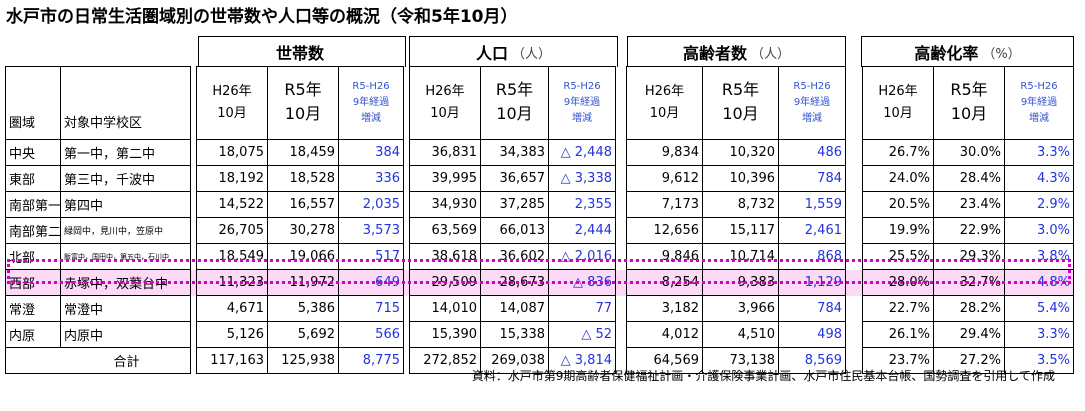 The height and width of the screenshot is (411, 1085). Describe the element at coordinates (371, 178) in the screenshot. I see `households-diff-cell: 336` at that location.